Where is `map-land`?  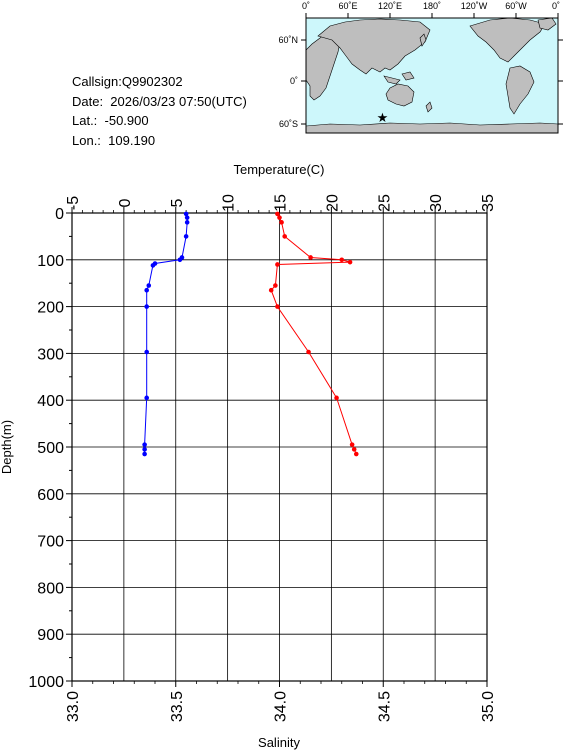
map-land is located at coordinates (432, 75).